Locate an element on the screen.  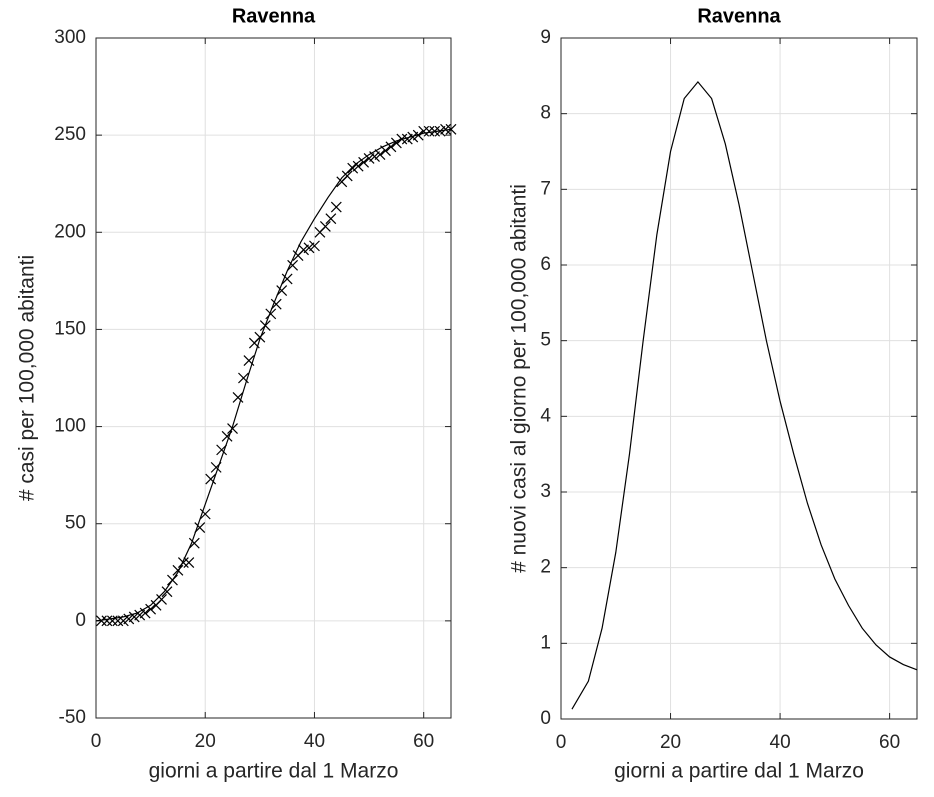
y-tick-label: 1 is located at coordinates (545, 642).